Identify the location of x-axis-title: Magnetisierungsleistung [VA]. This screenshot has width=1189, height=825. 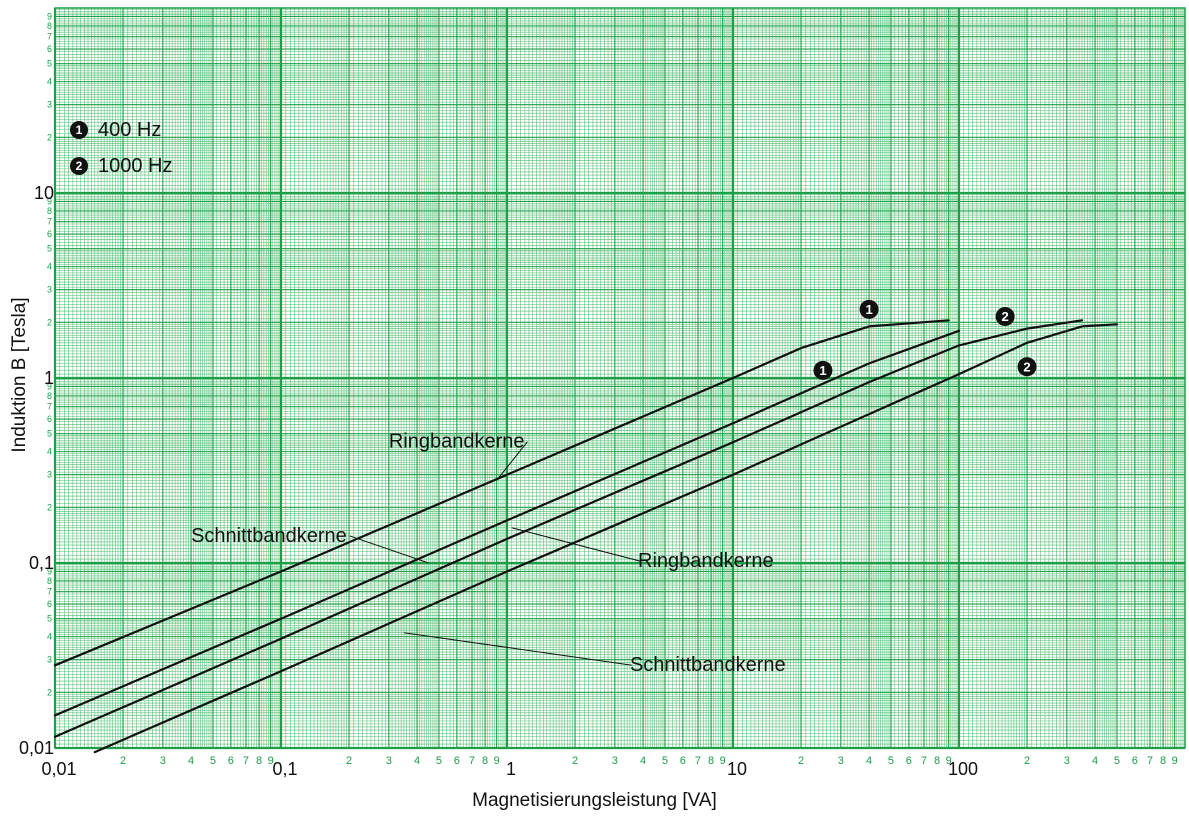
(594, 800).